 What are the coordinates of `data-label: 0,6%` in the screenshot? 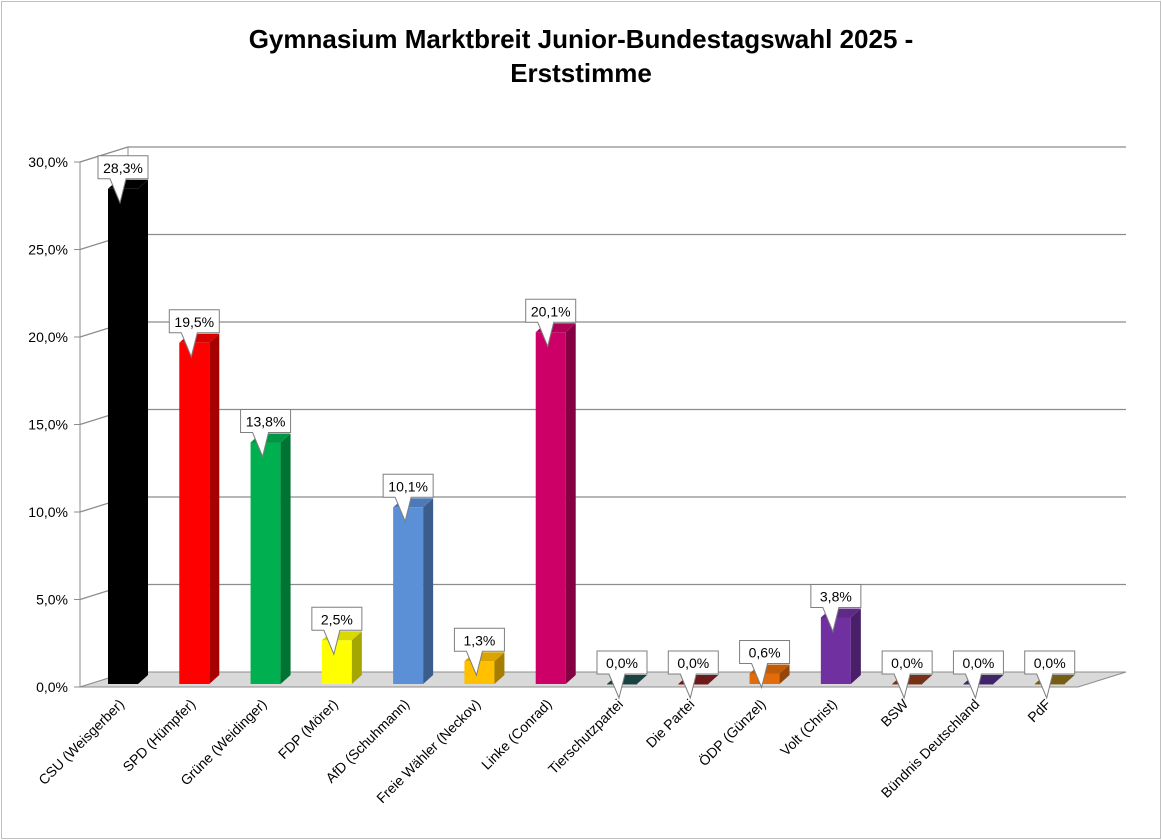 It's located at (765, 665).